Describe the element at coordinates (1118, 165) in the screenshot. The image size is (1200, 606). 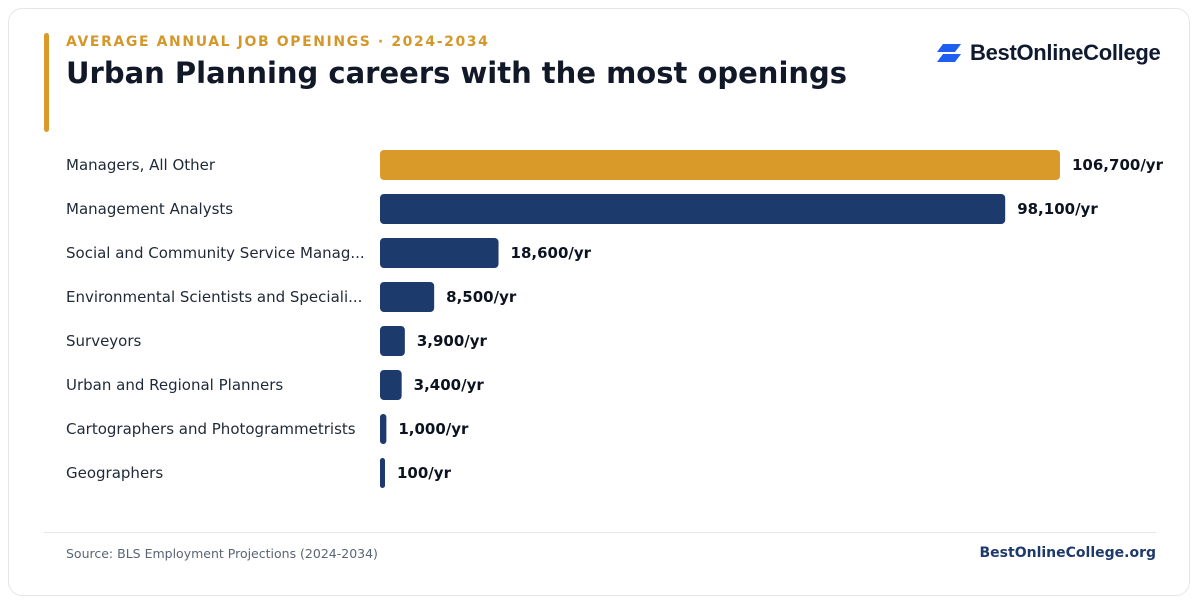
I see `value-label: 106,700/yr` at that location.